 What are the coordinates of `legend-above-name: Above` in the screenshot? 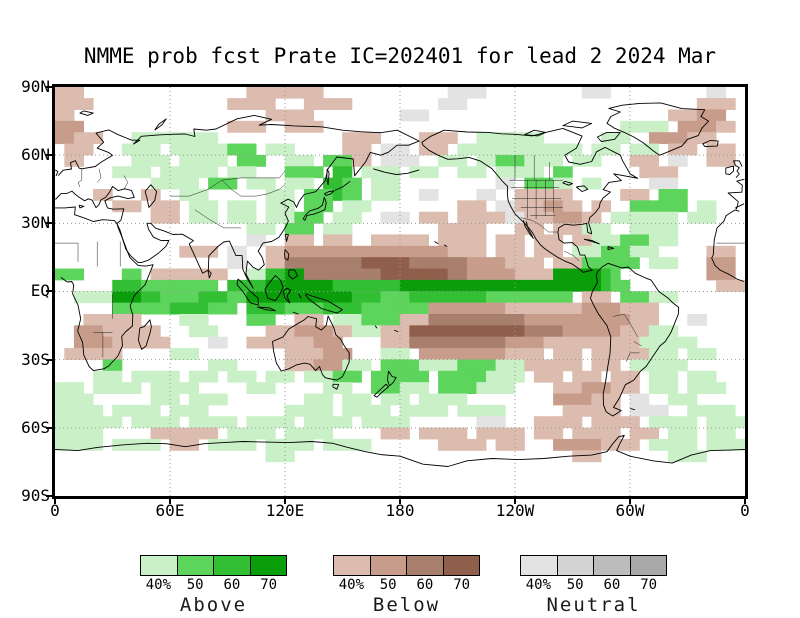 It's located at (213, 605).